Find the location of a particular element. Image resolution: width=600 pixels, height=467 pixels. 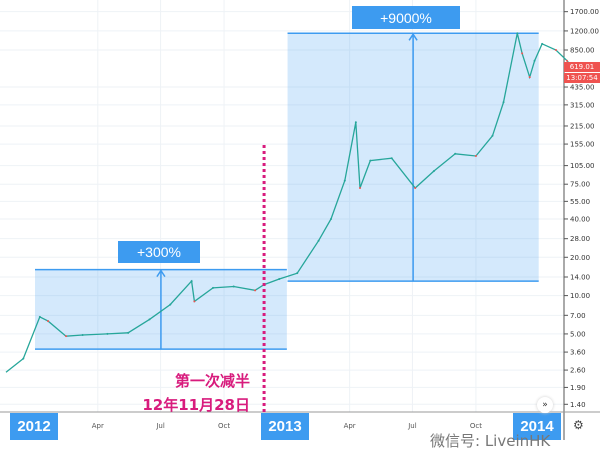

last-price-label: 619.01 is located at coordinates (582, 67).